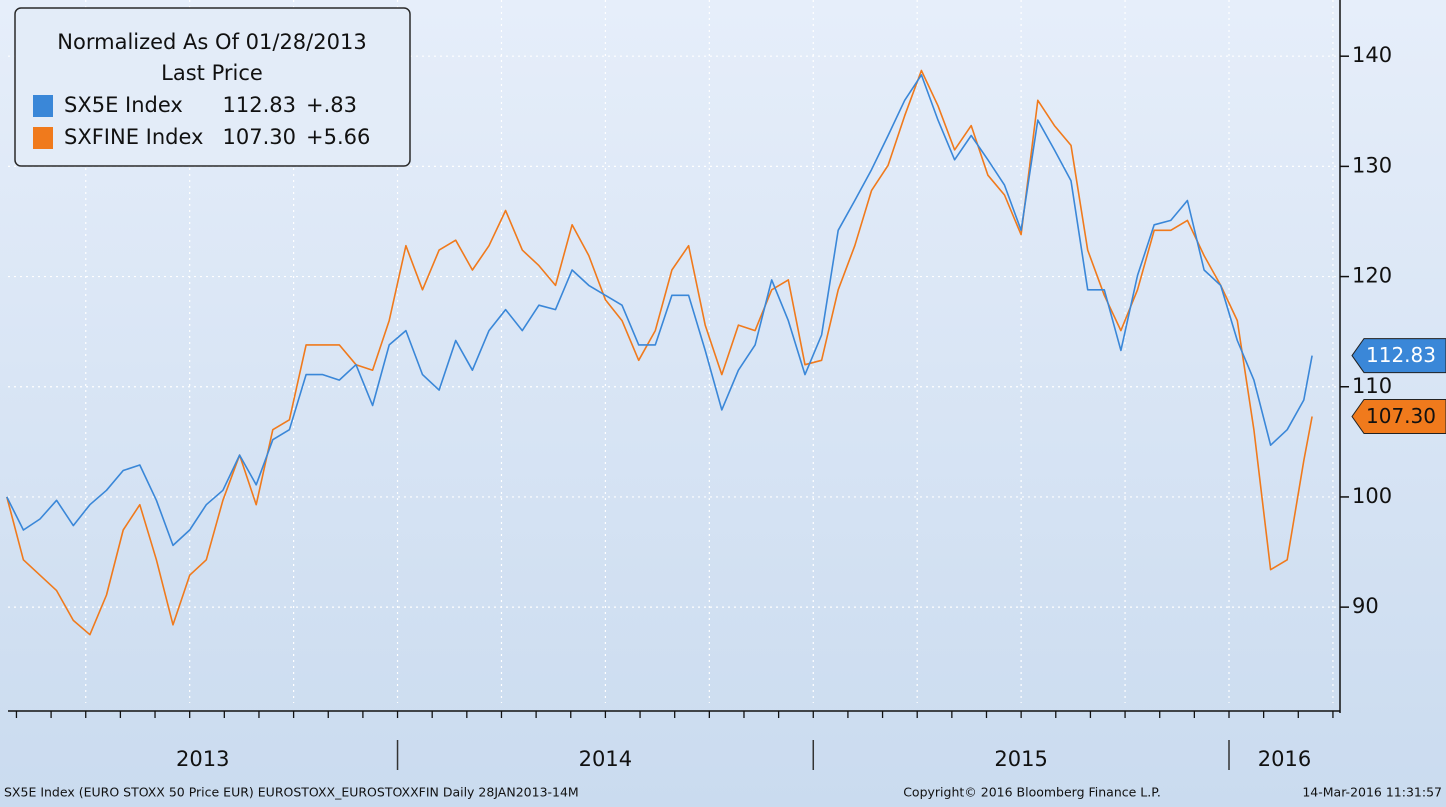  I want to click on legend-change: +5.66, so click(338, 137).